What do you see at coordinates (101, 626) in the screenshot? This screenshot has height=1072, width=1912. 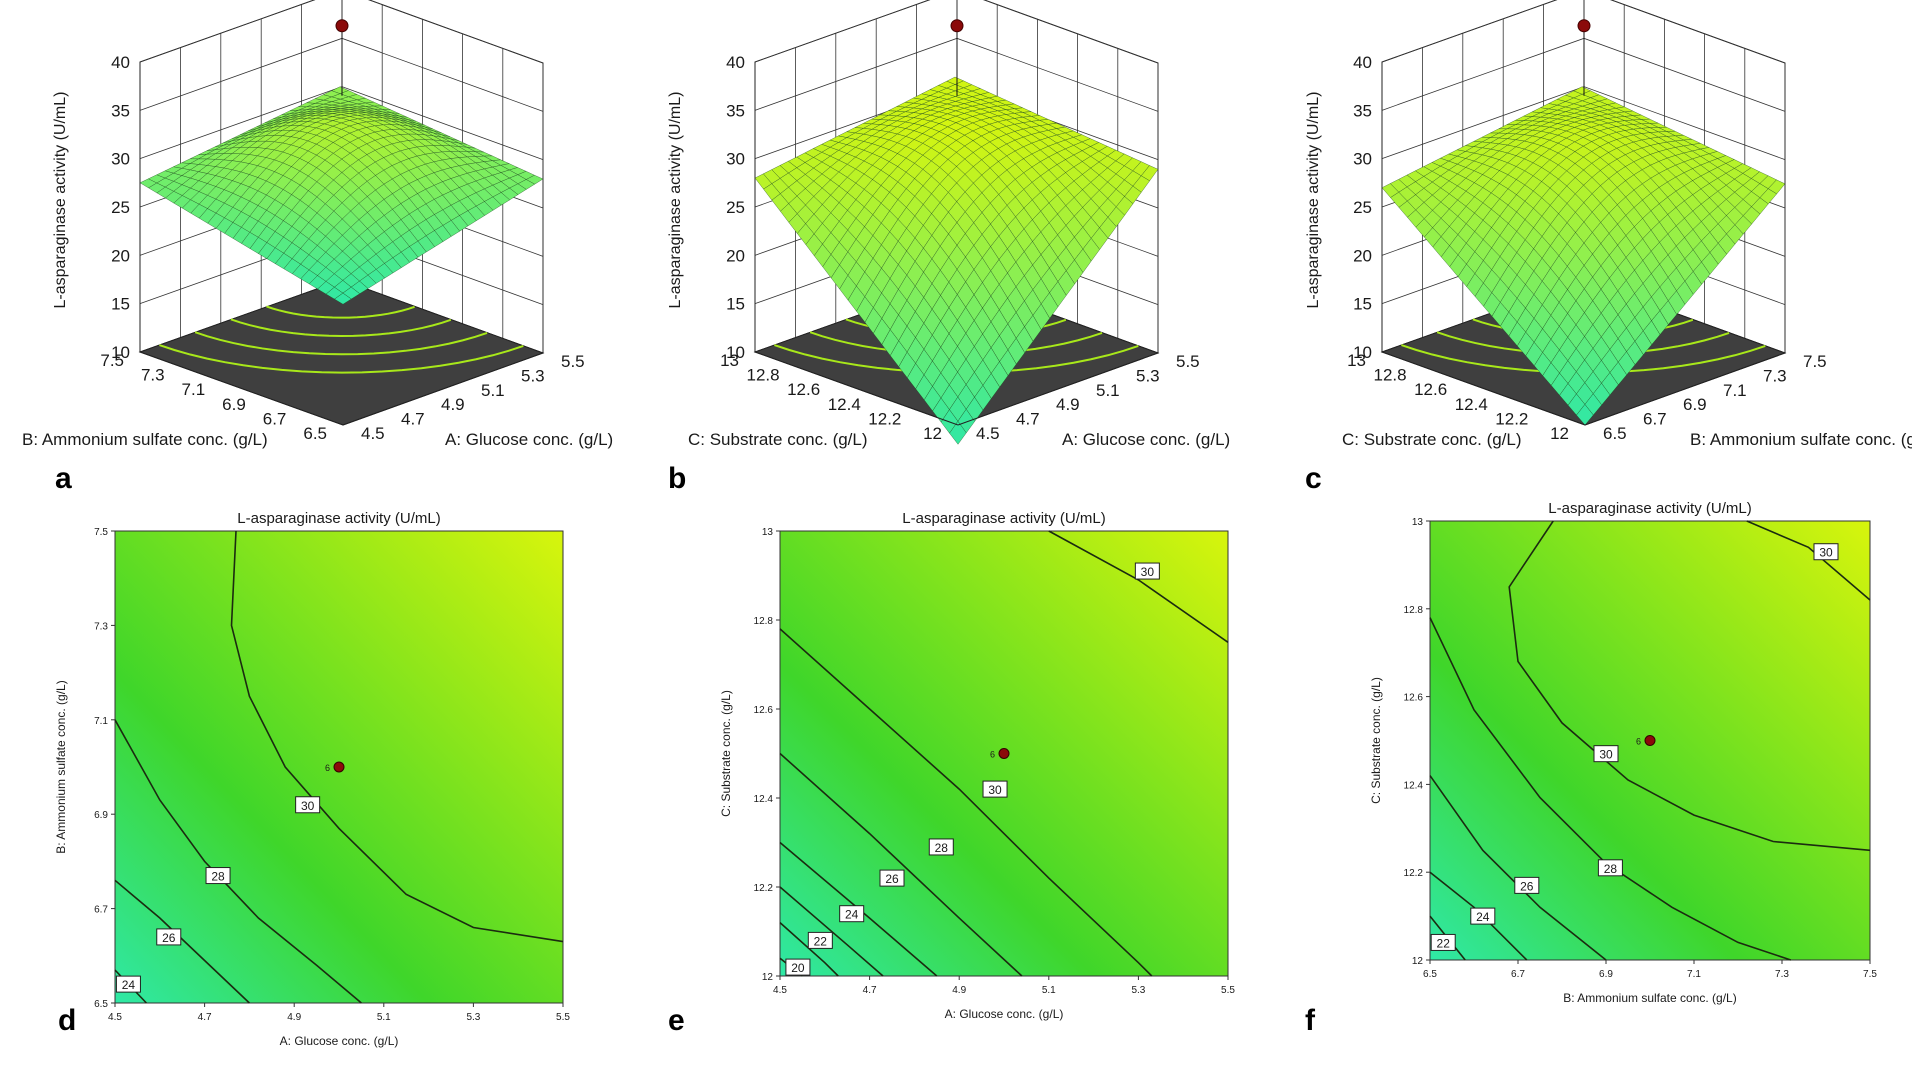 I see `y-tick-label: 7.3` at bounding box center [101, 626].